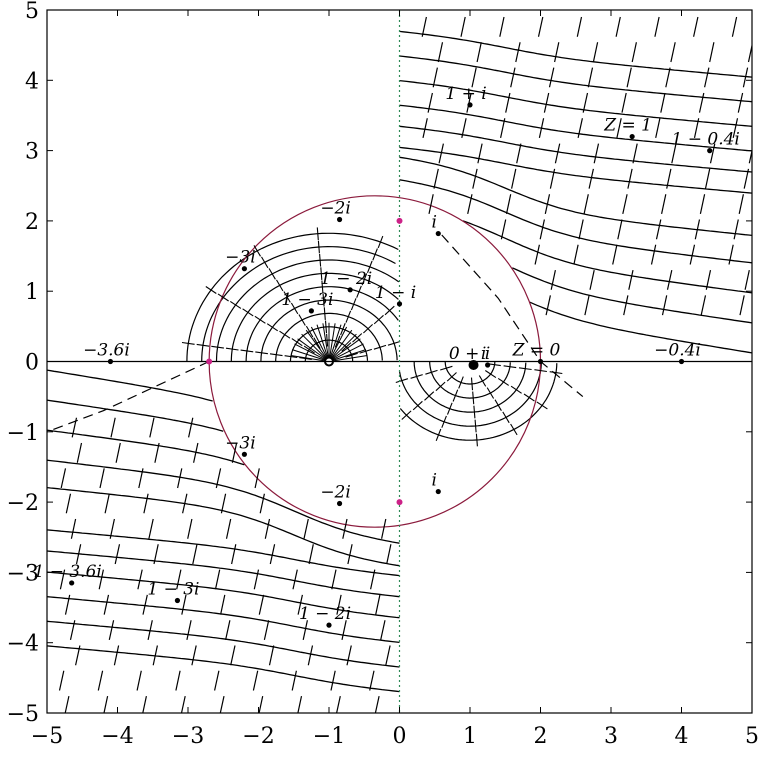 This screenshot has height=760, width=760. What do you see at coordinates (434, 223) in the screenshot?
I see `annotation-label: i` at bounding box center [434, 223].